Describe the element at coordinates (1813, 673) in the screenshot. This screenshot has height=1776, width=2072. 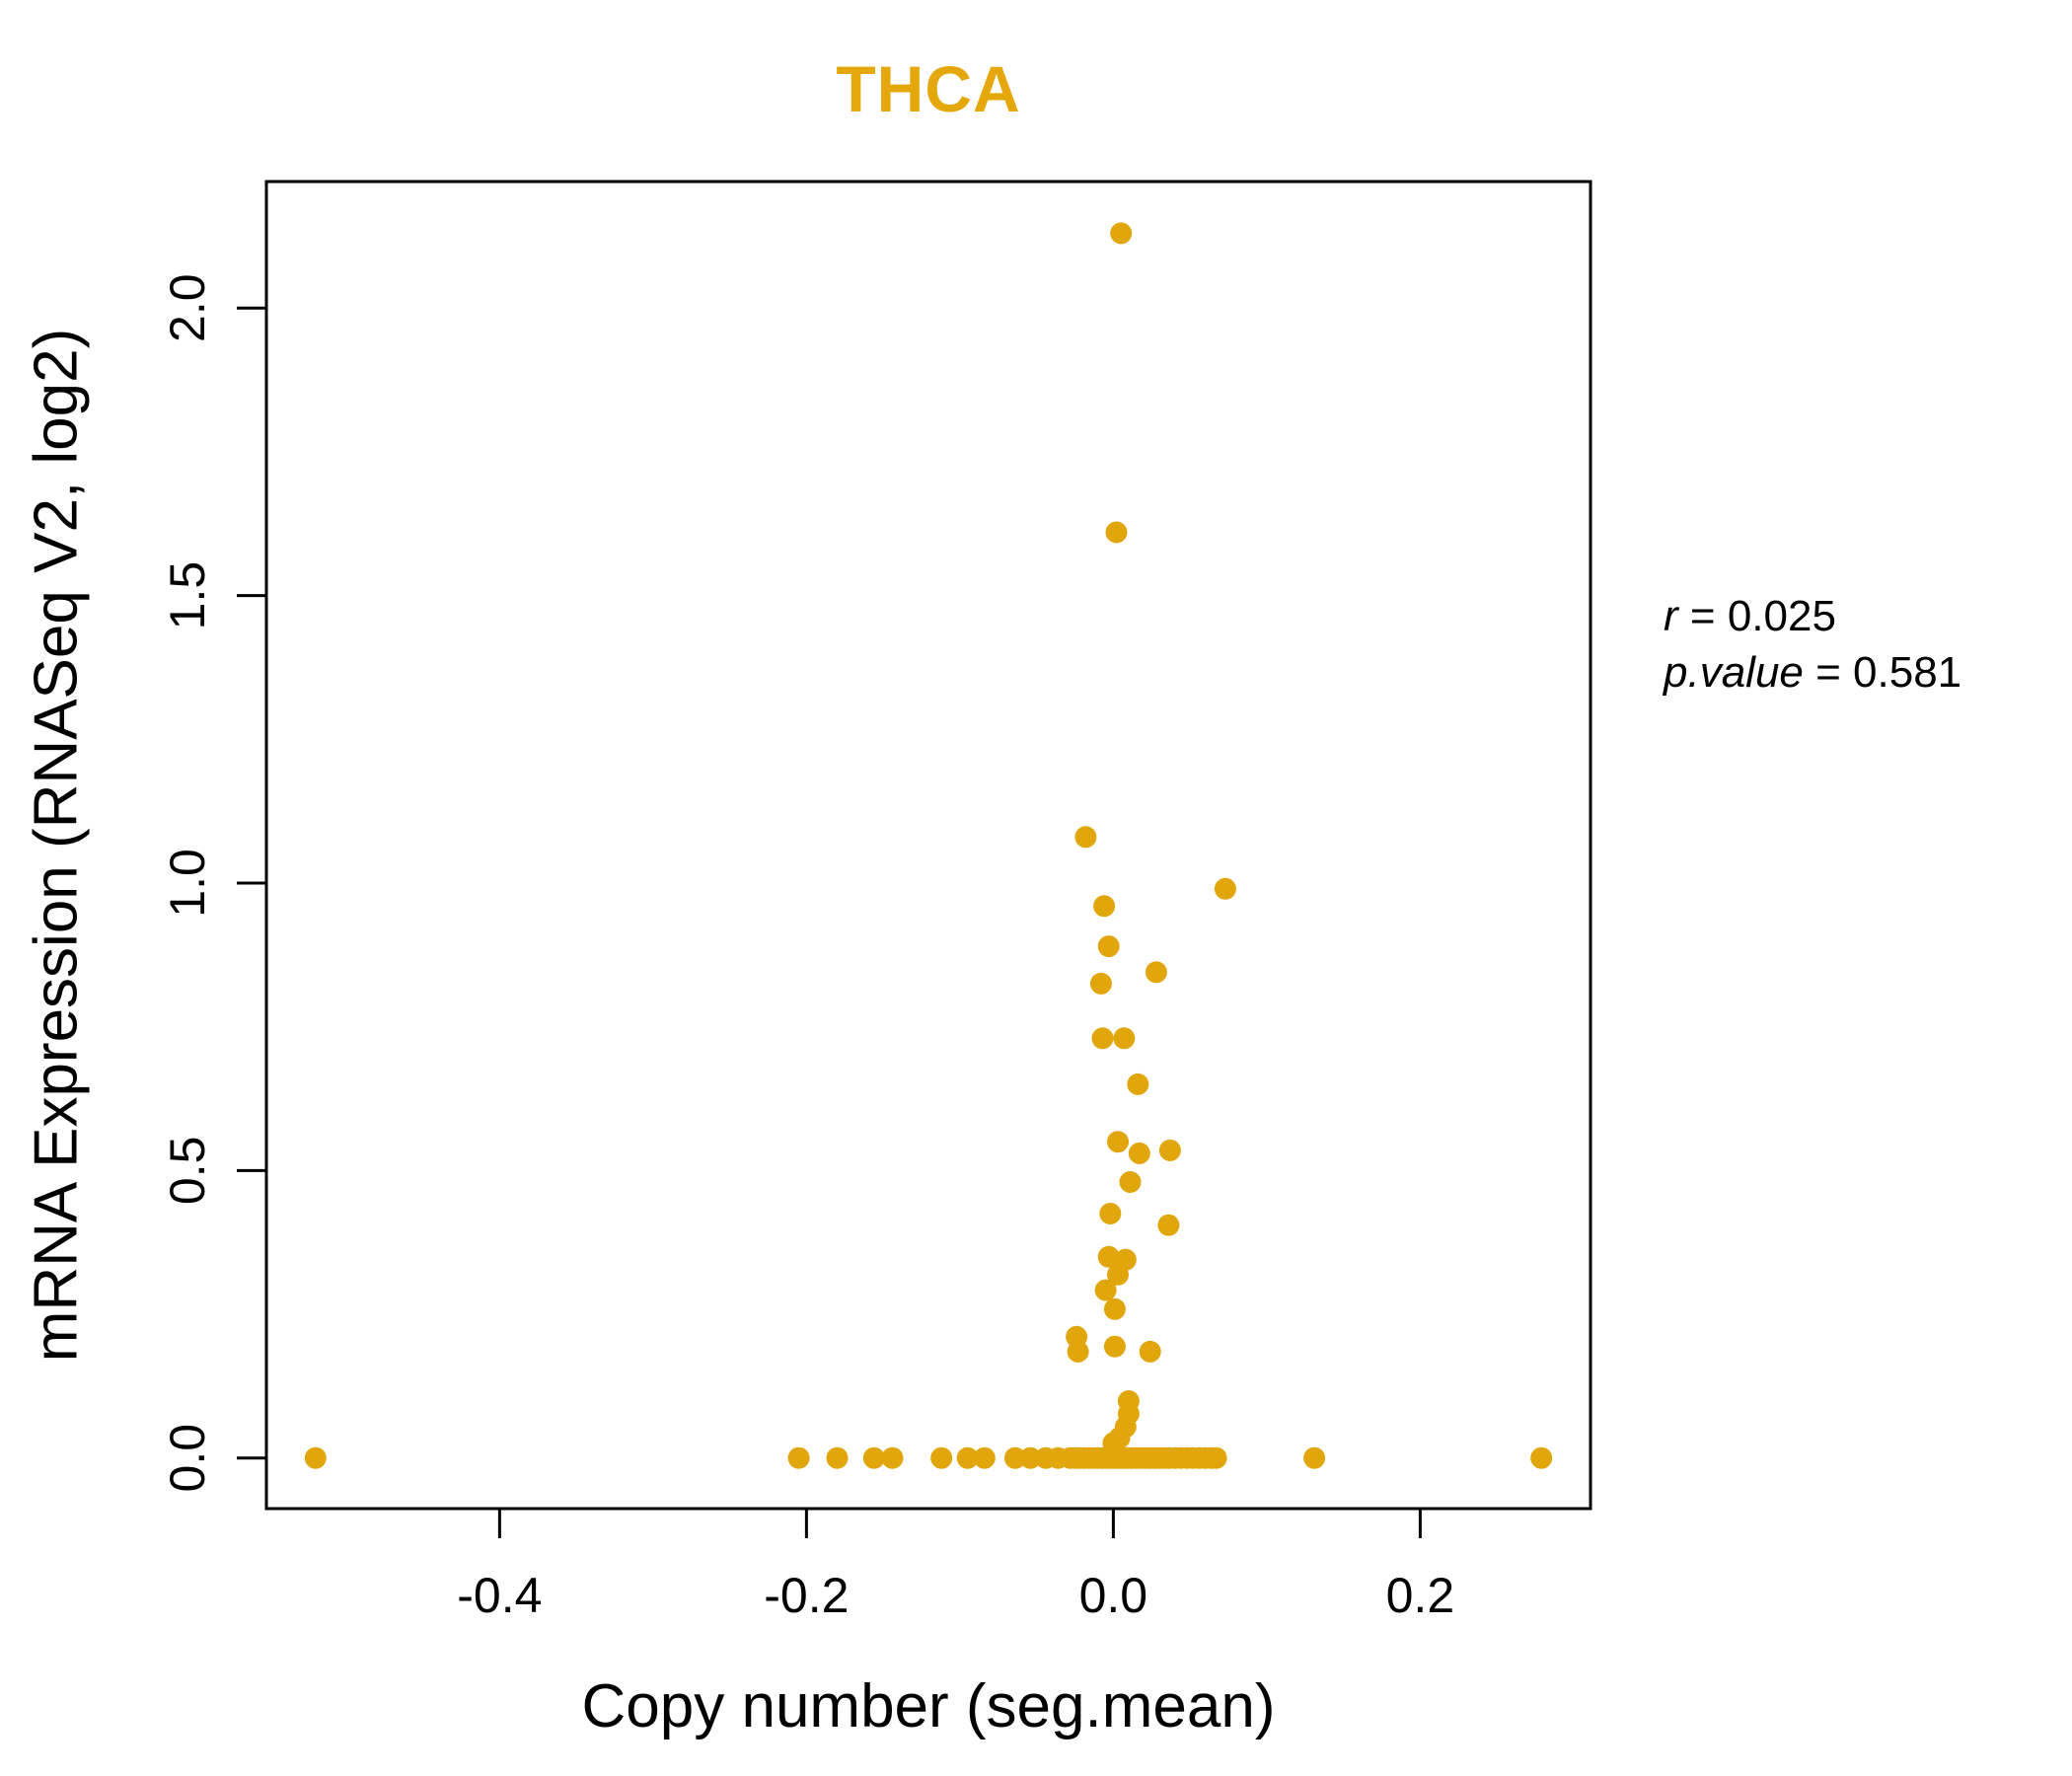
I see `p-value-line: p.value = 0.581` at that location.